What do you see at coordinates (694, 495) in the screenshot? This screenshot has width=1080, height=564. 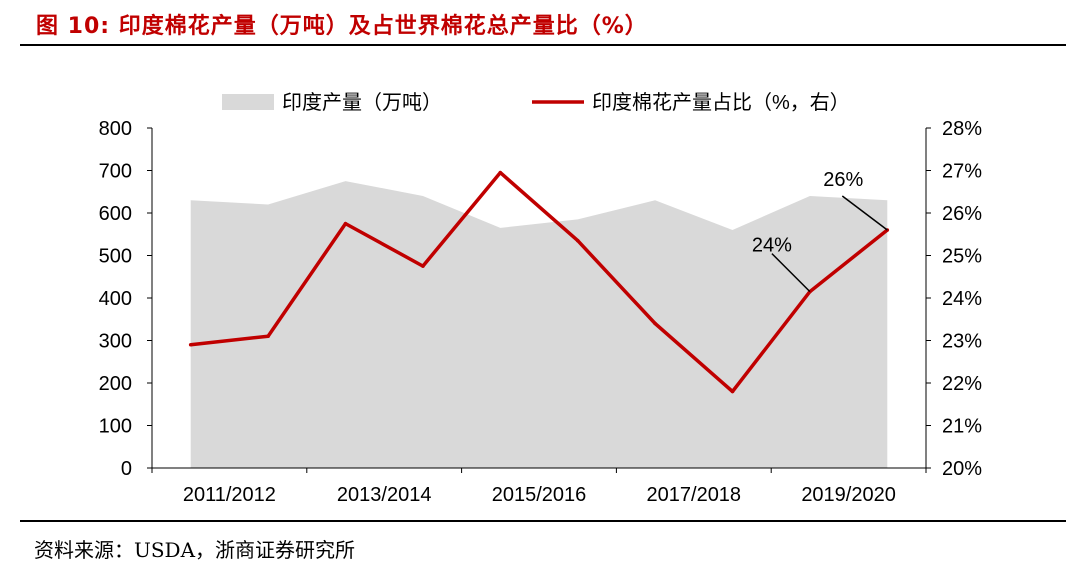 I see `x-axis-tick-label: 2017/2018` at bounding box center [694, 495].